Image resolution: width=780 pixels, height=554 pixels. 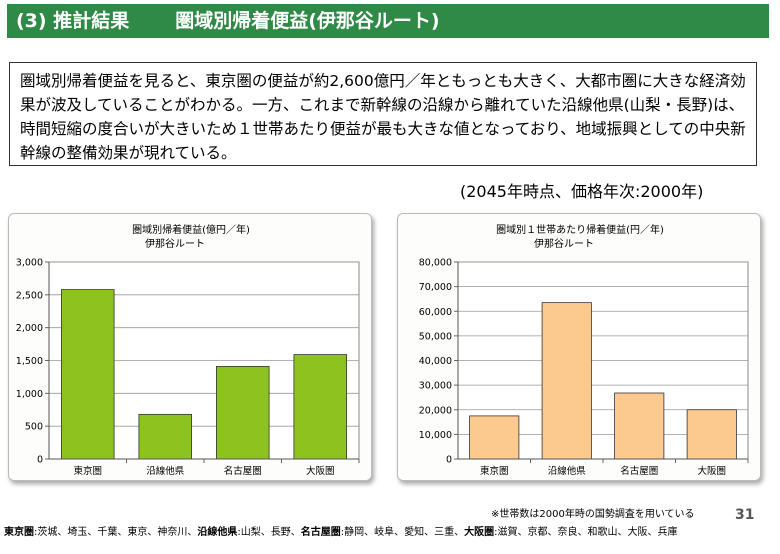 I want to click on price-year-note: (2045年時点、価格年次:2000年), so click(x=582, y=191).